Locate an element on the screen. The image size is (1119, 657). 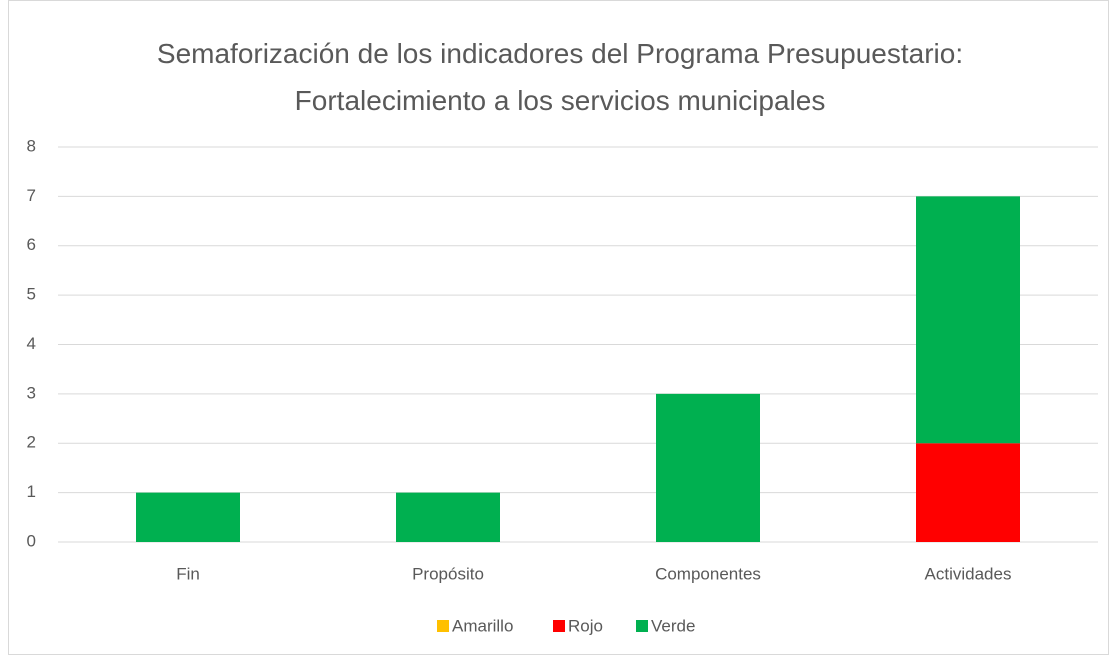
y-tick-label: 0 is located at coordinates (31, 540).